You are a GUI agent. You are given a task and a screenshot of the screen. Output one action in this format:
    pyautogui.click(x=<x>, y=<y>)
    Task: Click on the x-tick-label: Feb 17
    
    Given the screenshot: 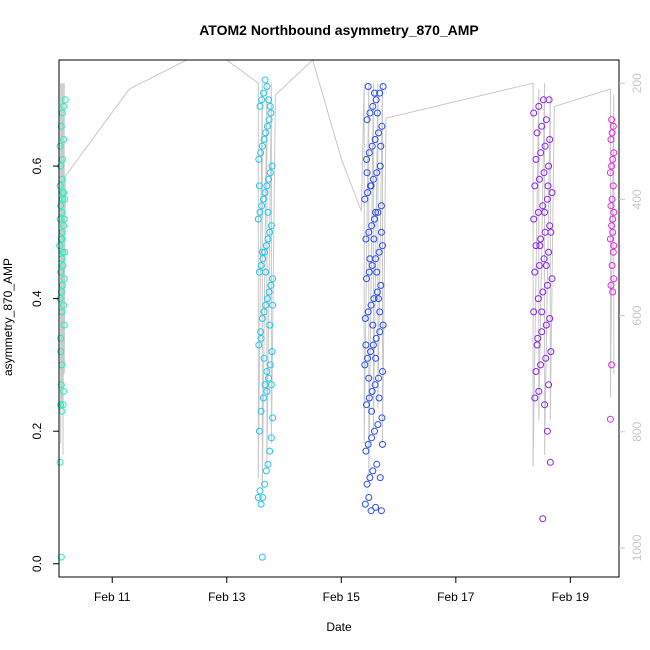 What is the action you would take?
    pyautogui.click(x=456, y=597)
    